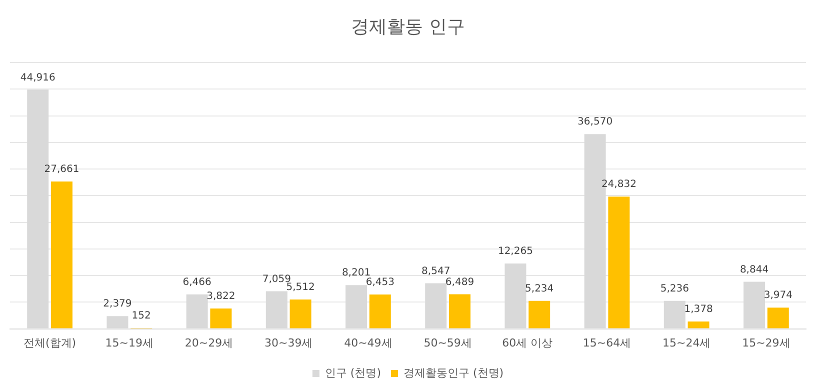 The width and height of the screenshot is (826, 389). What do you see at coordinates (129, 343) in the screenshot?
I see `x-tick-label: 15~19세` at bounding box center [129, 343].